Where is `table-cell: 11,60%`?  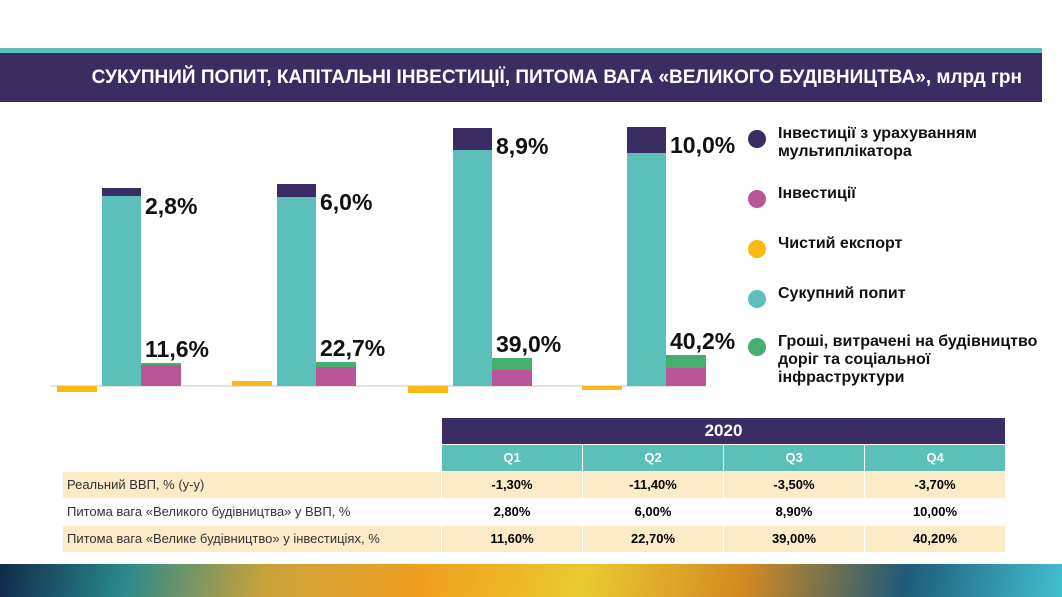 table-cell: 11,60% is located at coordinates (512, 538).